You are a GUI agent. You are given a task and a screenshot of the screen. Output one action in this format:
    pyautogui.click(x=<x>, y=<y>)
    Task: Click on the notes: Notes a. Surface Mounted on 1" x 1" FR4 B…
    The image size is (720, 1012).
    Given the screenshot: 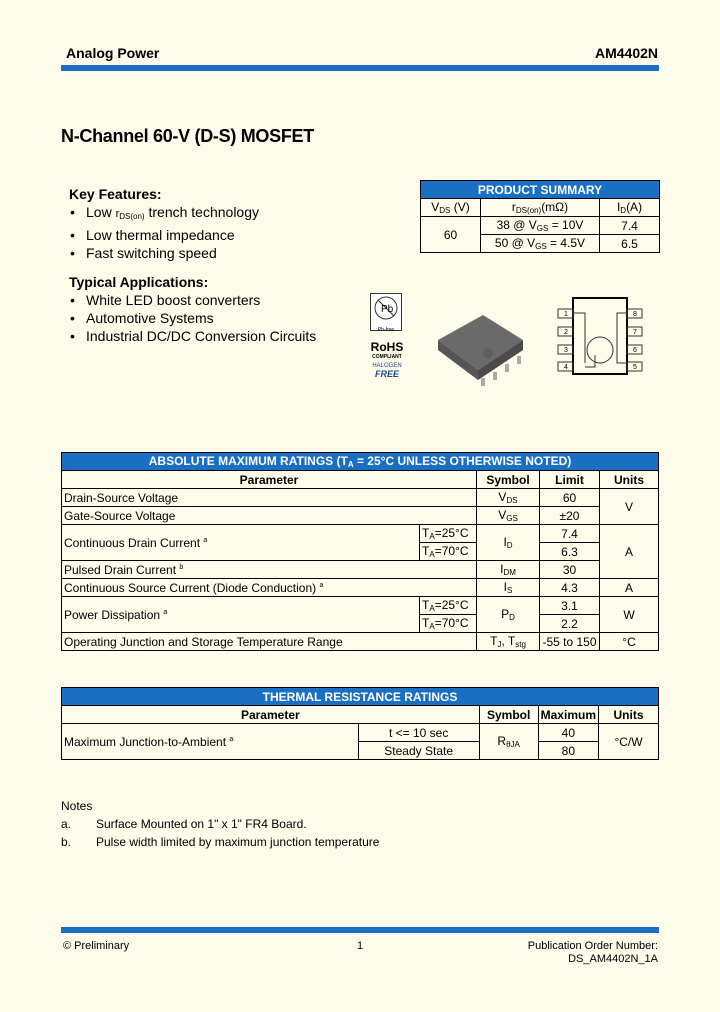 What is the action you would take?
    pyautogui.click(x=220, y=824)
    